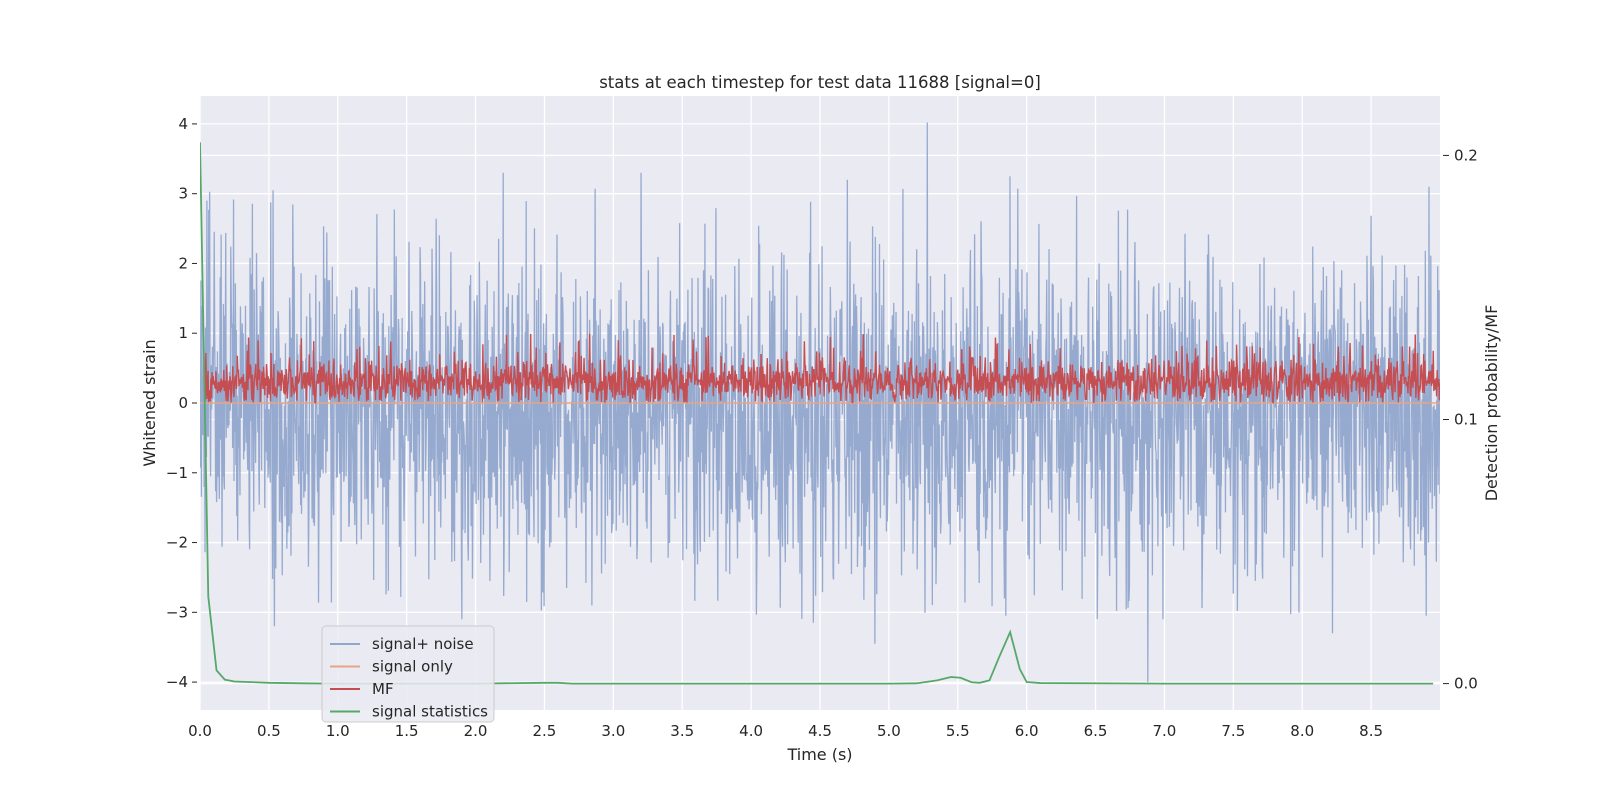 This screenshot has width=1600, height=800. I want to click on legend-label: MF, so click(383, 689).